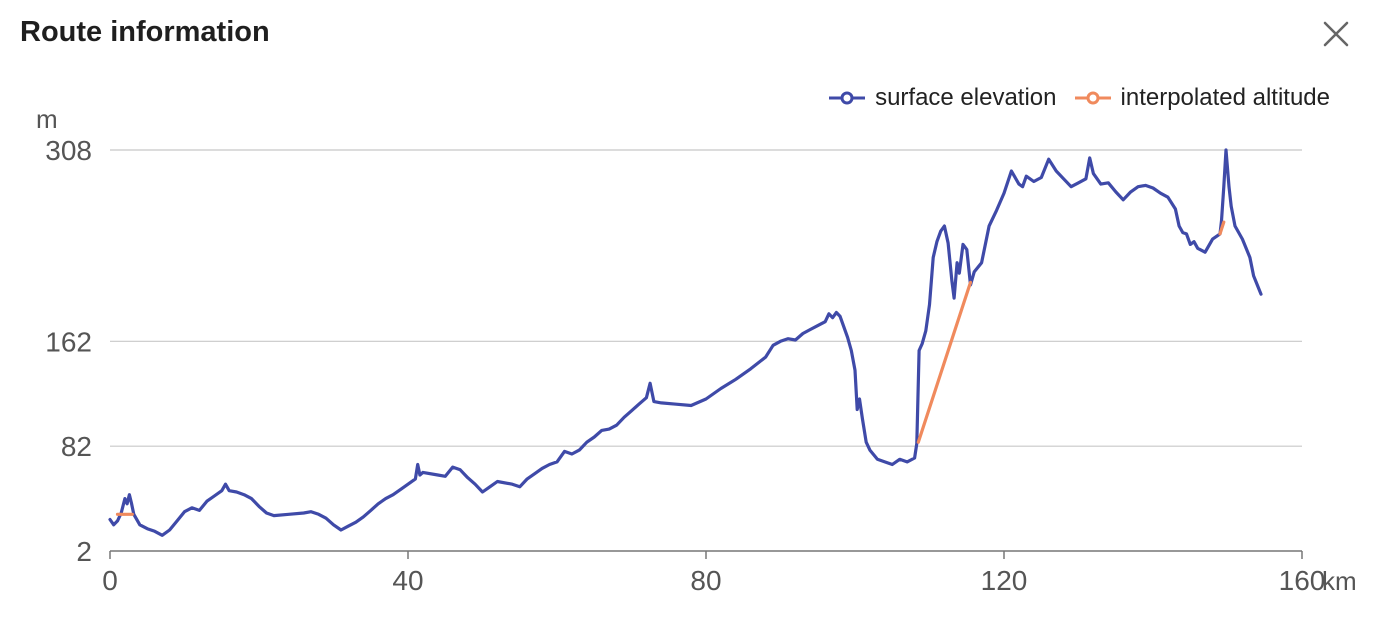  I want to click on x-tick-label: 80, so click(705, 580).